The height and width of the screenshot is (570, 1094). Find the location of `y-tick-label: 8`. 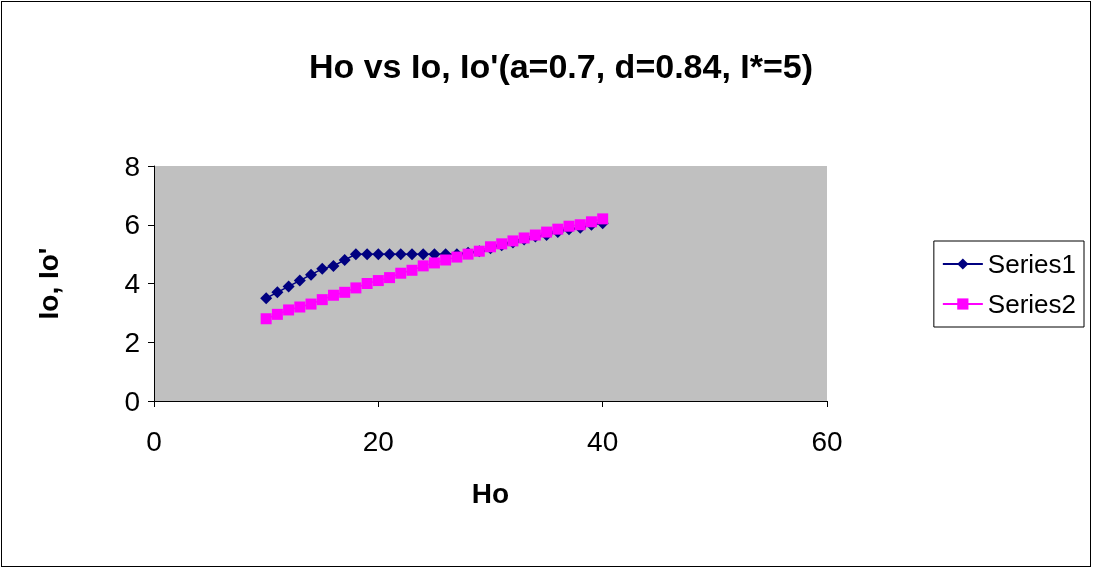

y-tick-label: 8 is located at coordinates (132, 166).